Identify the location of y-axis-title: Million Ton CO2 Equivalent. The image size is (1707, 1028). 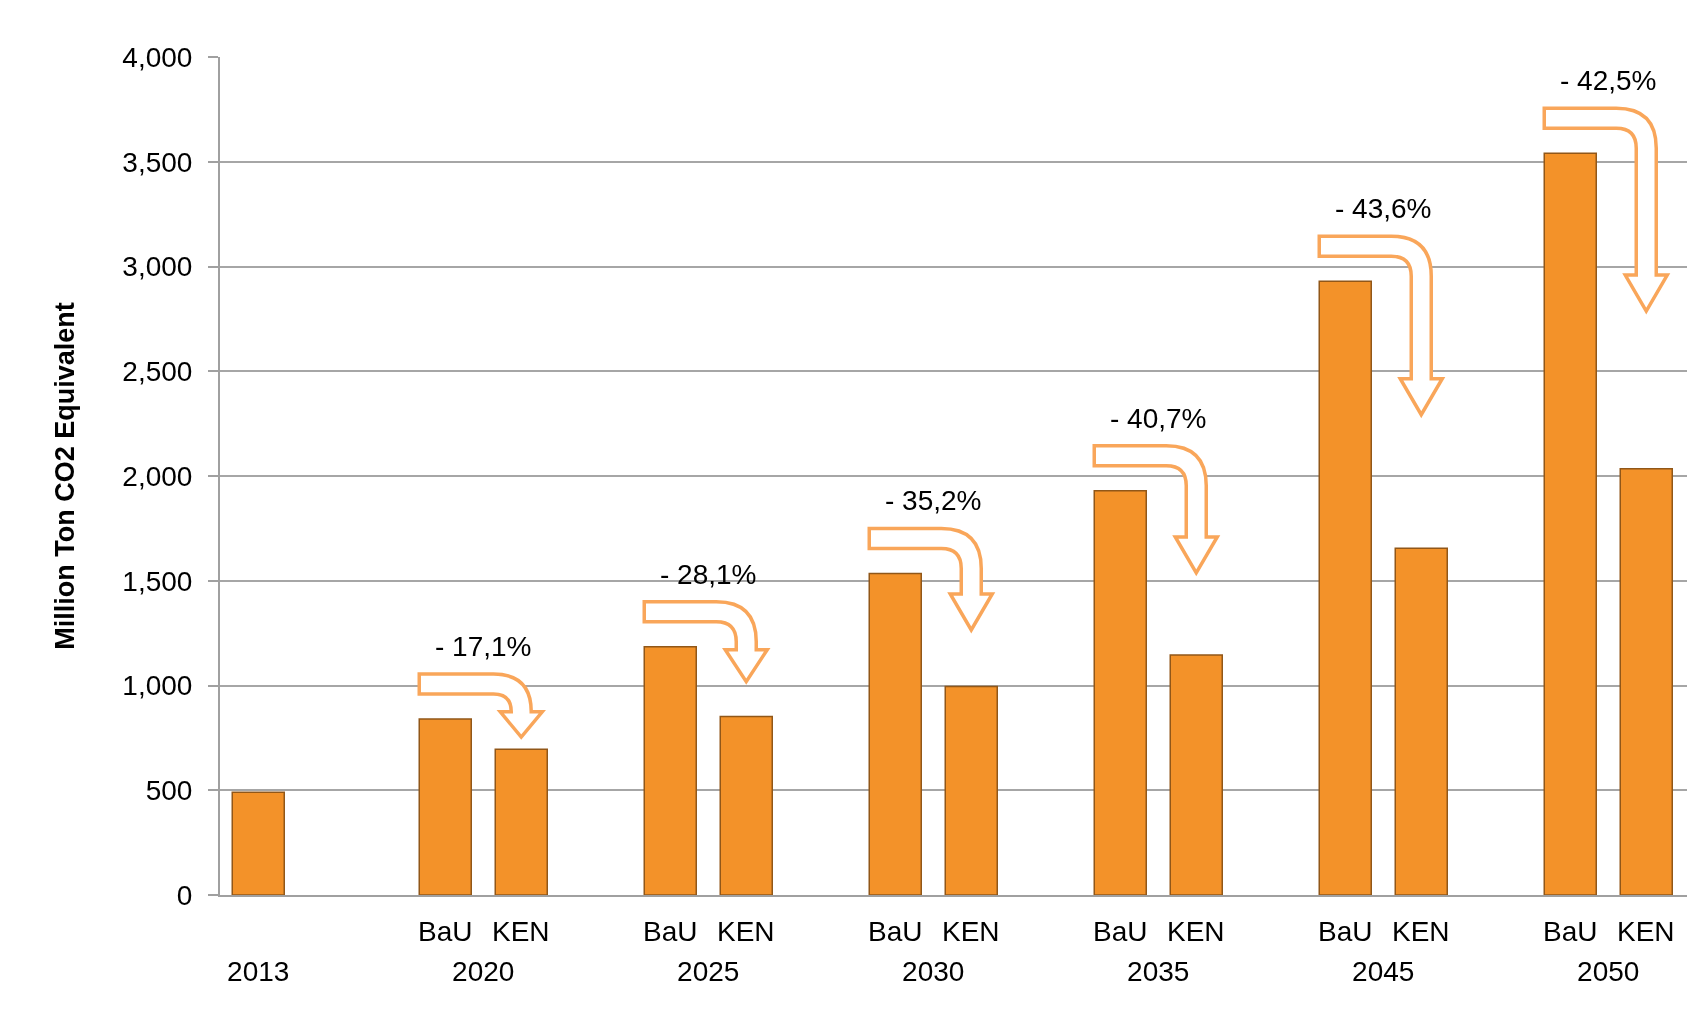
(64, 476).